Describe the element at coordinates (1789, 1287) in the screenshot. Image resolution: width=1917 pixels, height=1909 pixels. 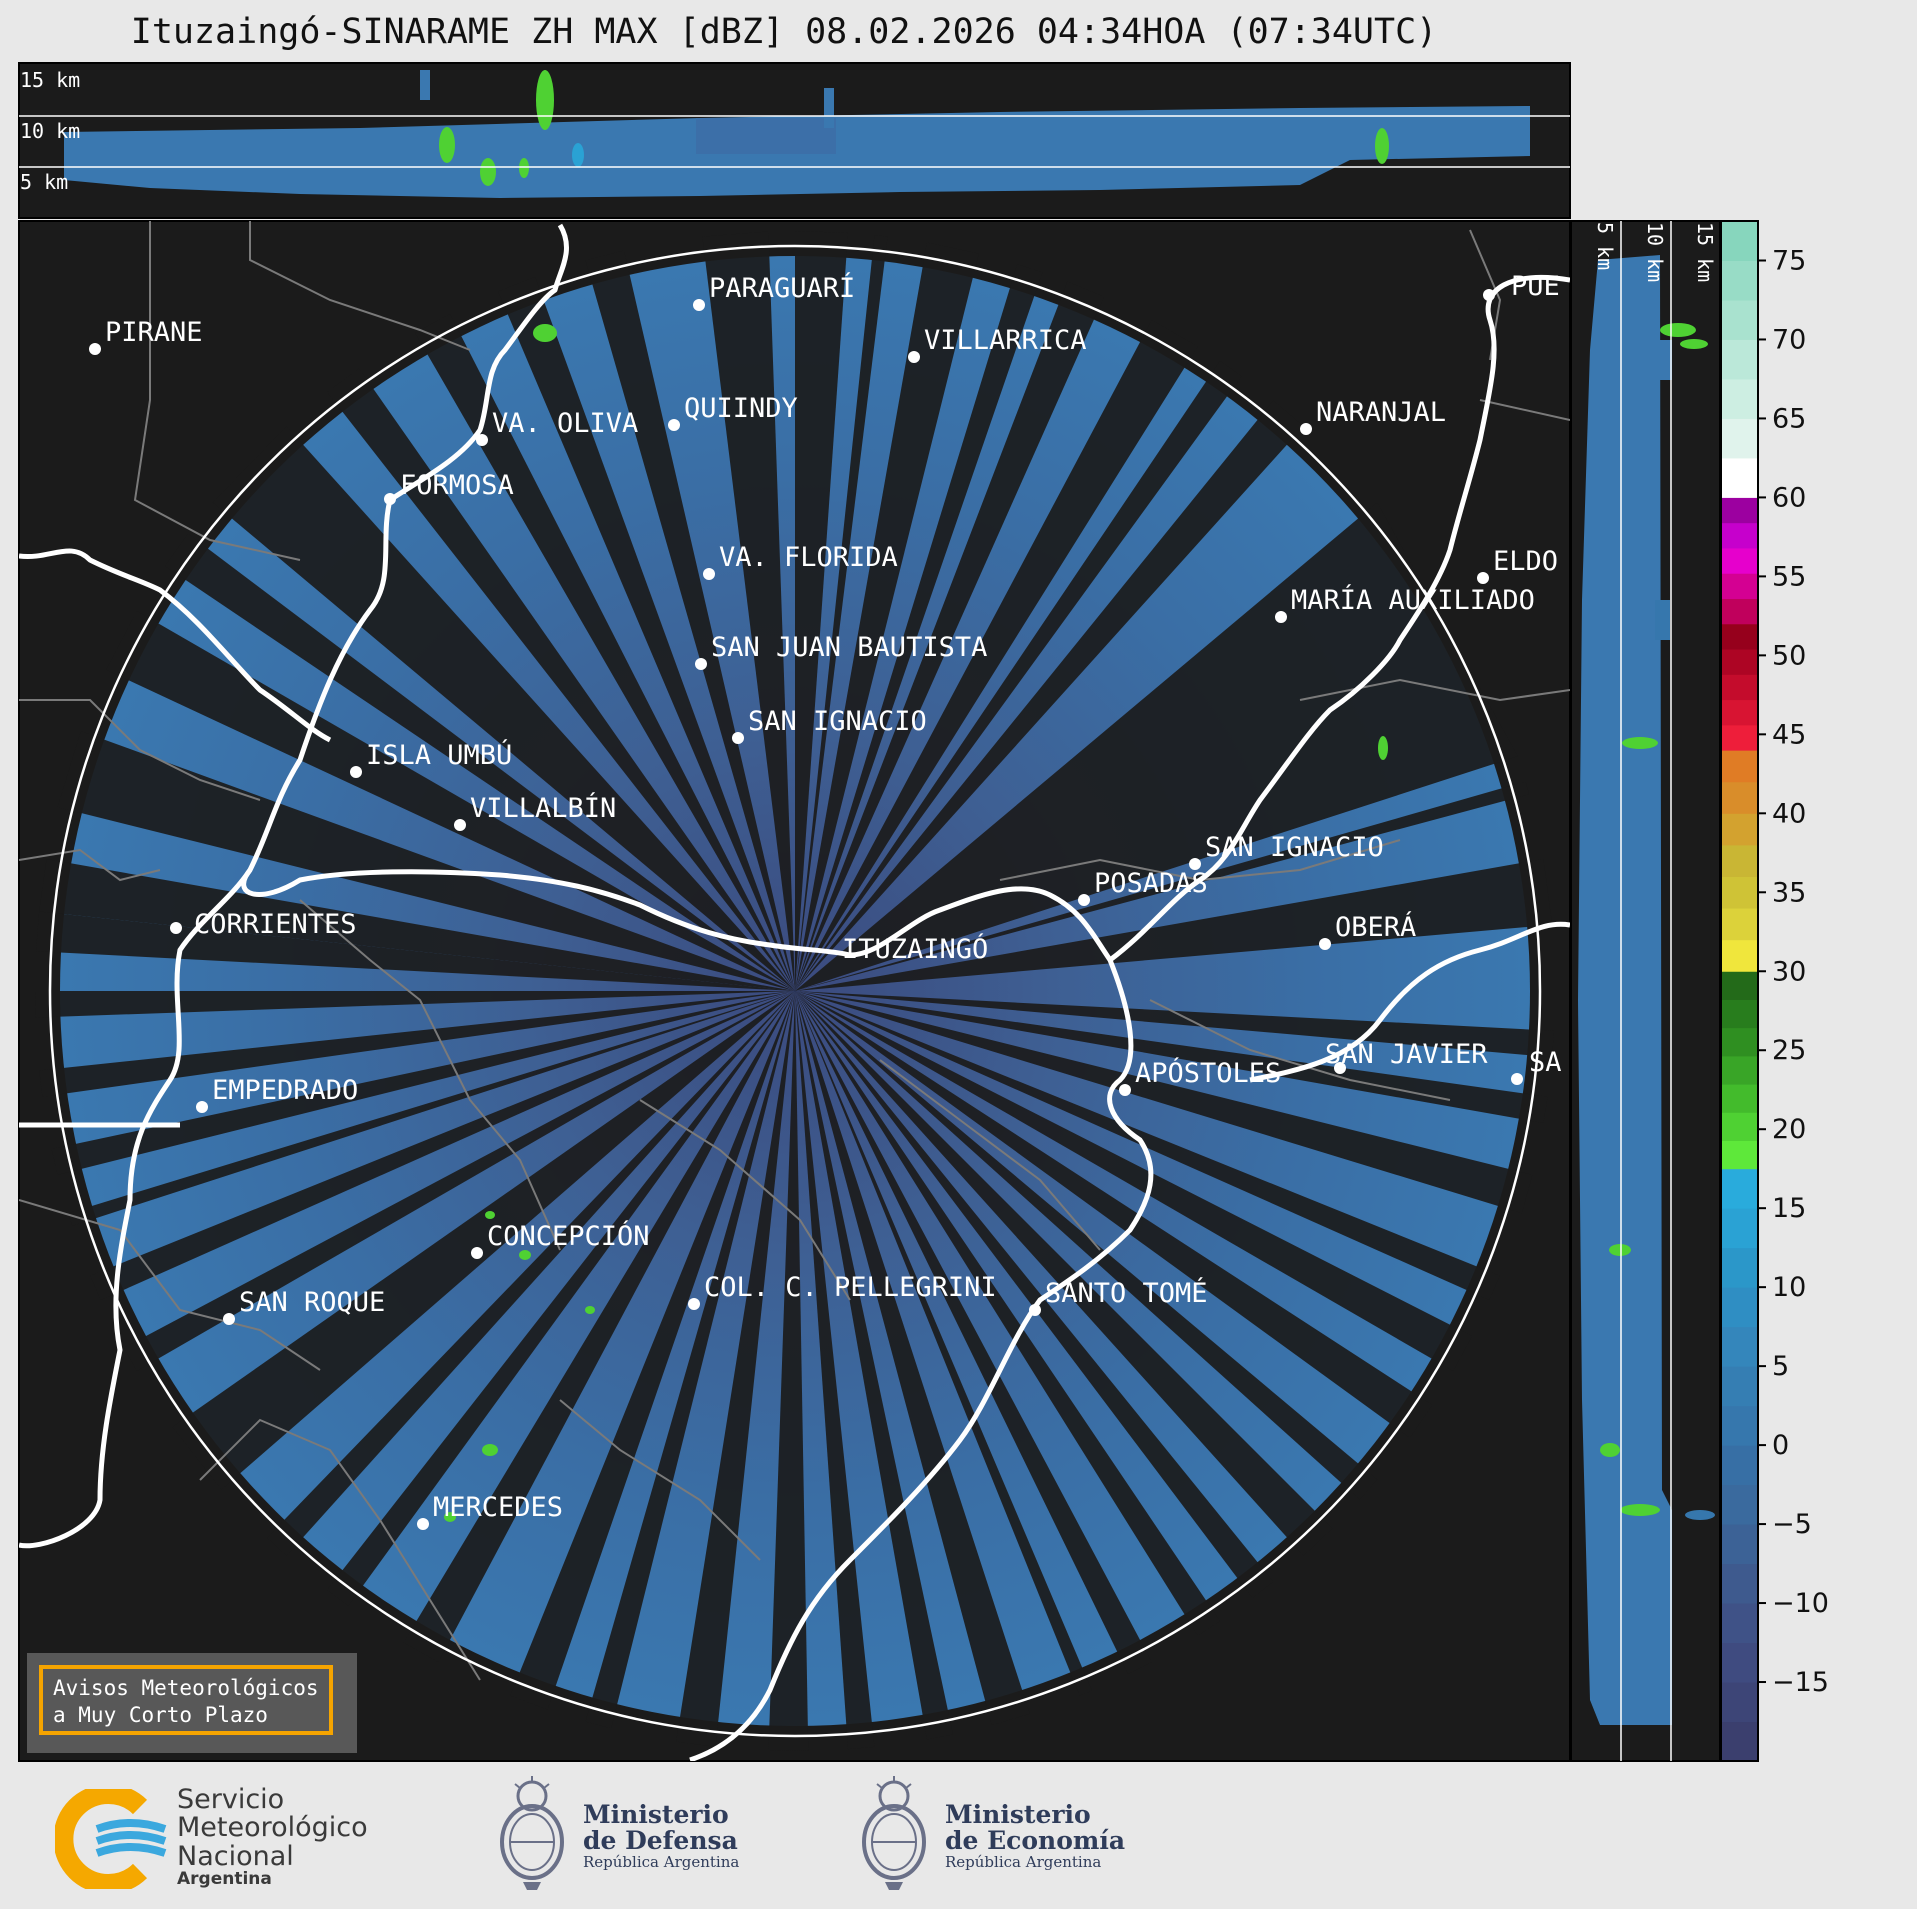
I see `colorbar-tick-label: 10` at that location.